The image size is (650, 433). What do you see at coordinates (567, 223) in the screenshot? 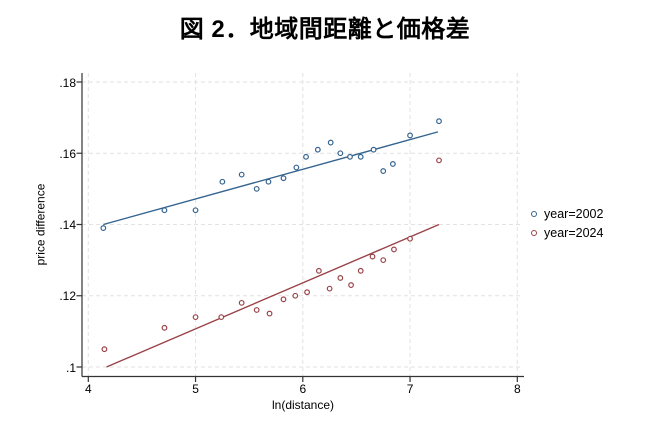
I see `legend: year=2002 year=2024` at bounding box center [567, 223].